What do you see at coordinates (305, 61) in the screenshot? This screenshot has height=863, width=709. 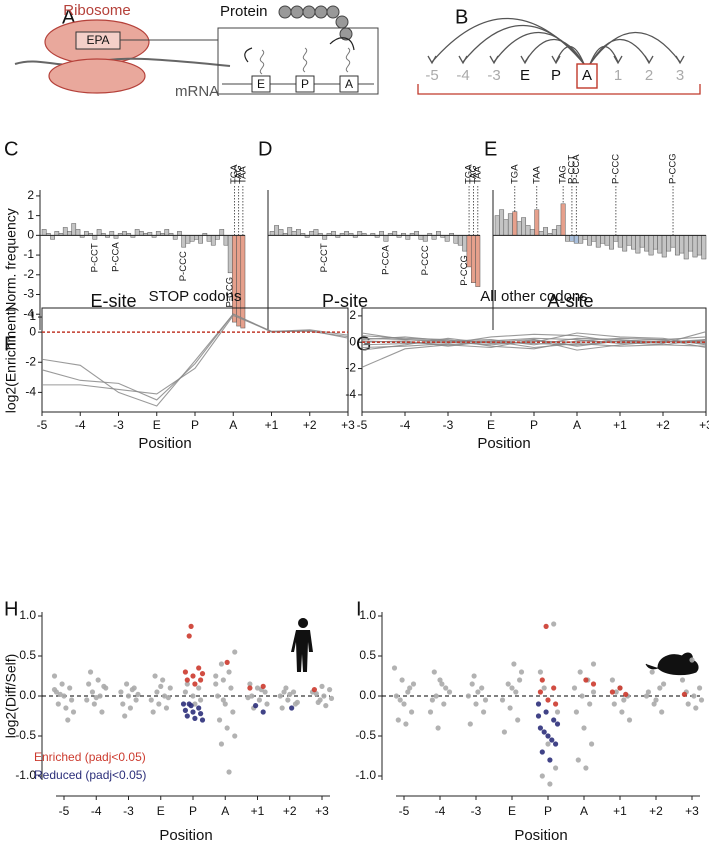 I see `trna` at bounding box center [305, 61].